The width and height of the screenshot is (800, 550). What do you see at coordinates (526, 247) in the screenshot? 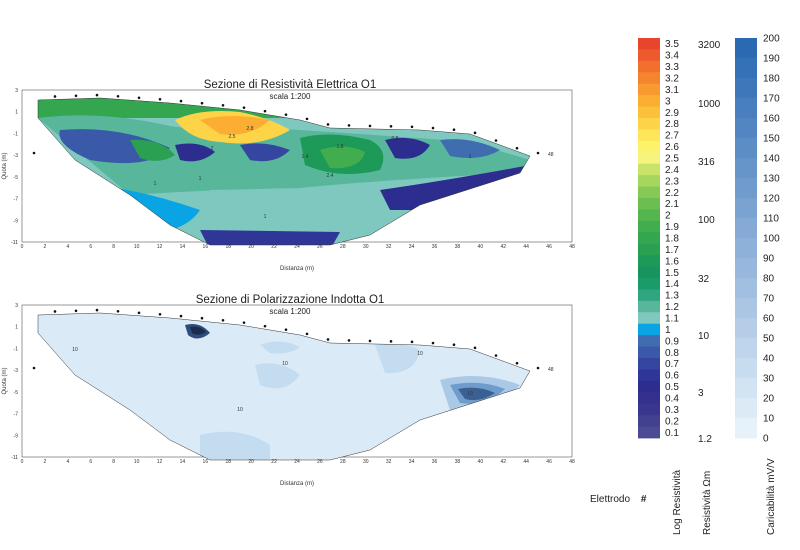
I see `x-tick-label: 44` at bounding box center [526, 247].